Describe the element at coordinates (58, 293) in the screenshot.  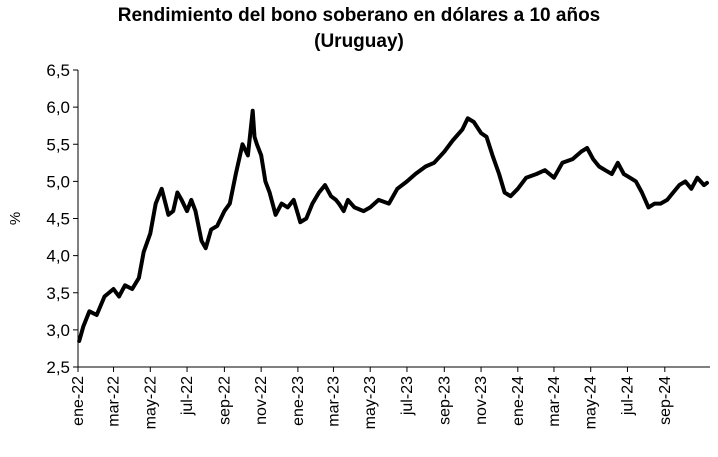
I see `y-tick-label: 3,5` at that location.